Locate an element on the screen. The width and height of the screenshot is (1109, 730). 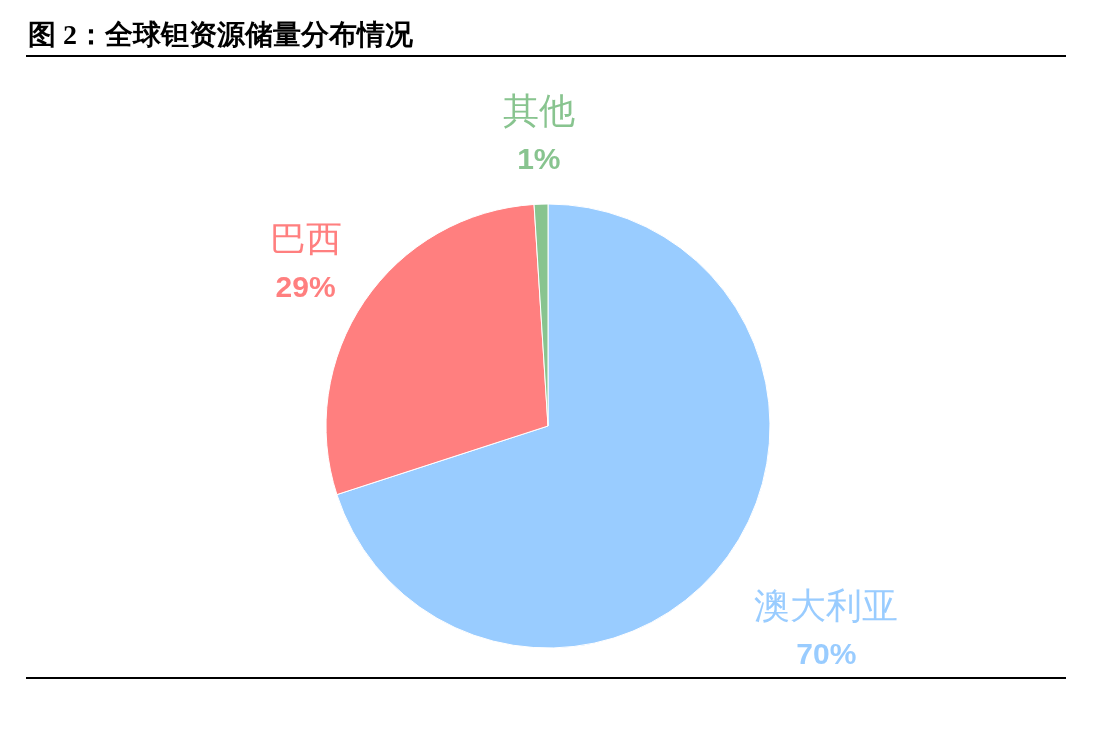
slice-label: 巴西 is located at coordinates (305, 239).